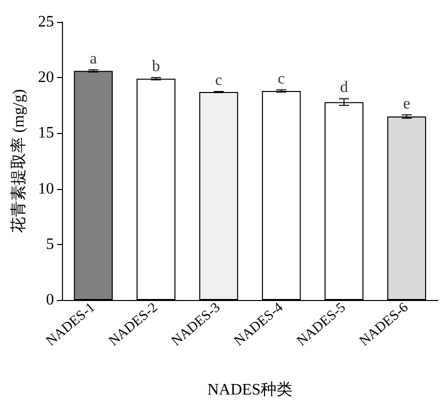 This screenshot has height=405, width=446. Describe the element at coordinates (46, 22) in the screenshot. I see `y-tick-label: 25` at that location.